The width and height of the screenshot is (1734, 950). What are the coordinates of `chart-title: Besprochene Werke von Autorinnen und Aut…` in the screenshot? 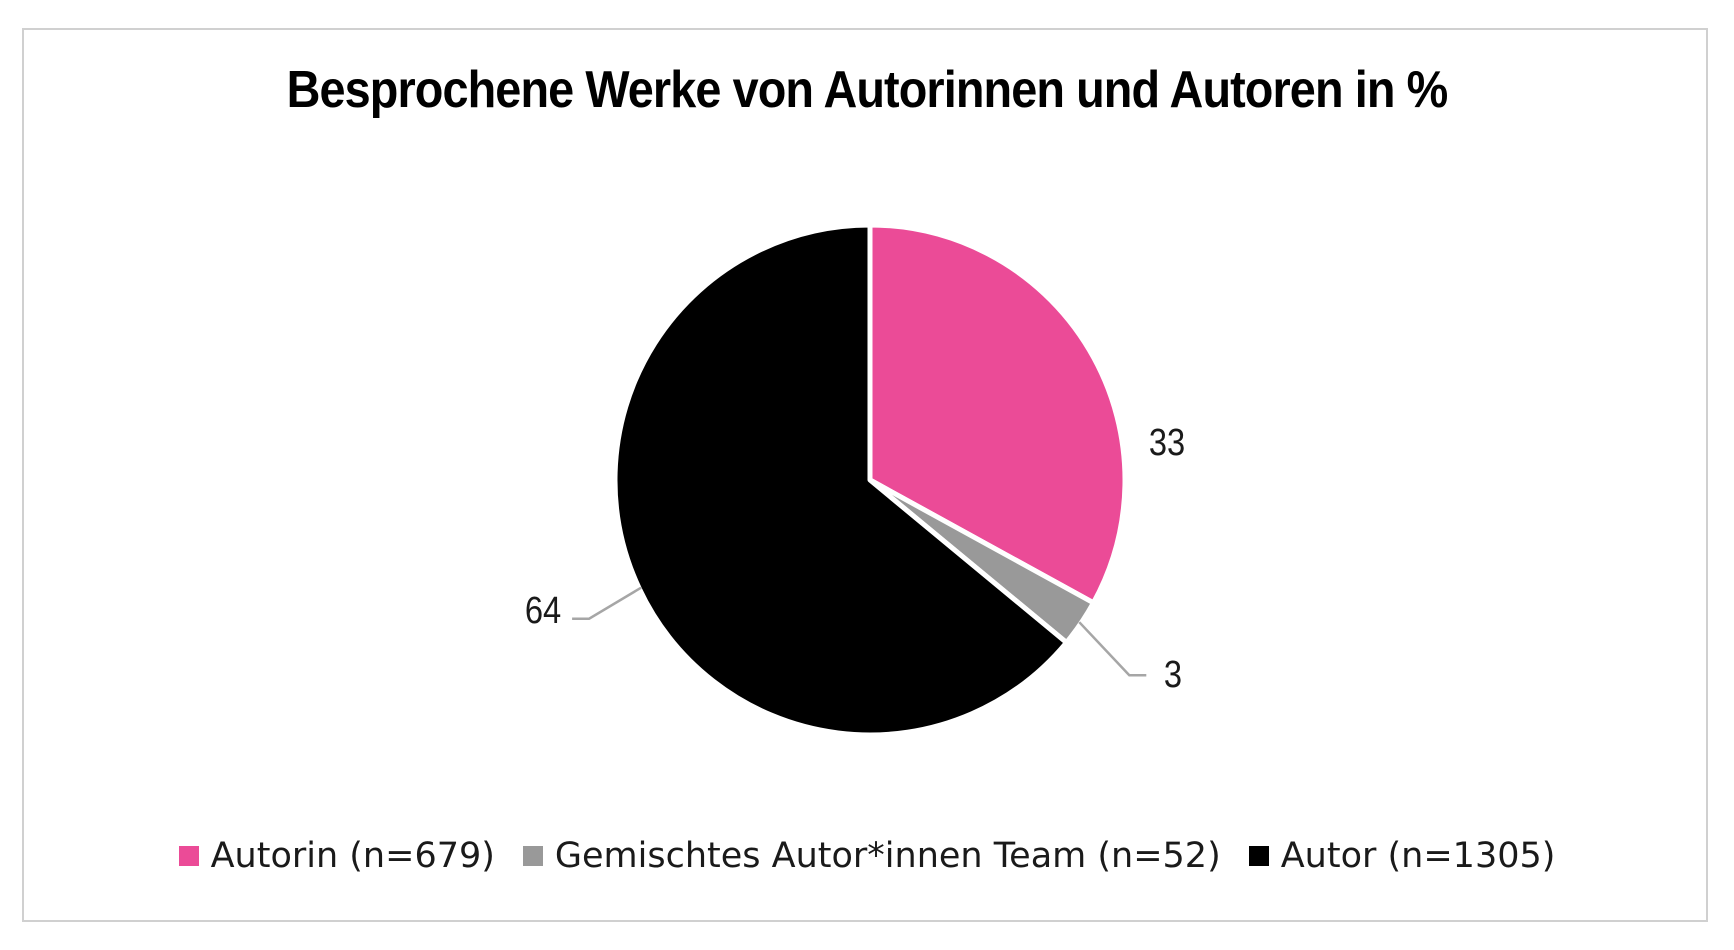 It's located at (867, 90).